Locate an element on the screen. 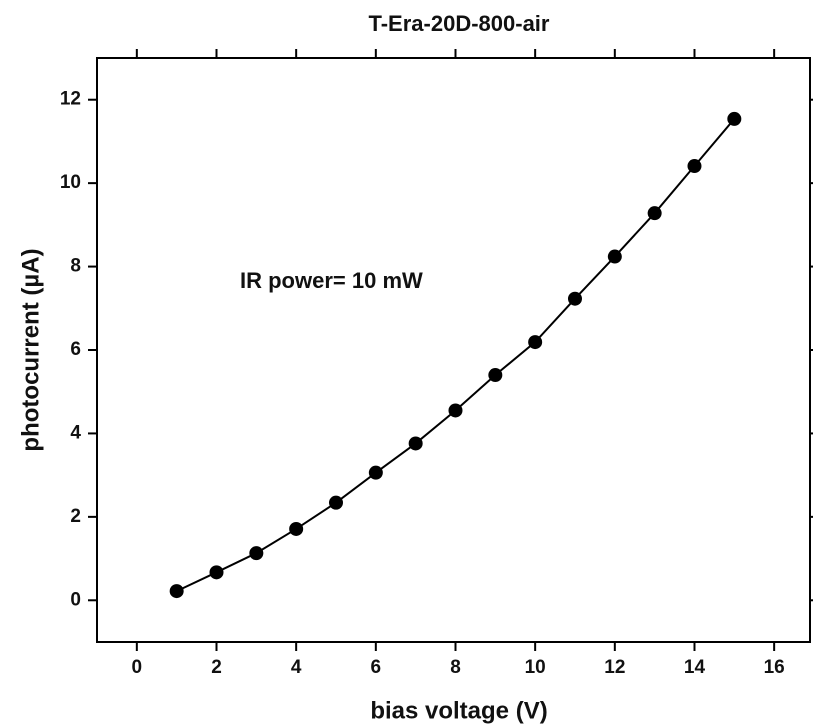 Image resolution: width=813 pixels, height=727 pixels. chart-title: T-Era-20D-800-air is located at coordinates (459, 23).